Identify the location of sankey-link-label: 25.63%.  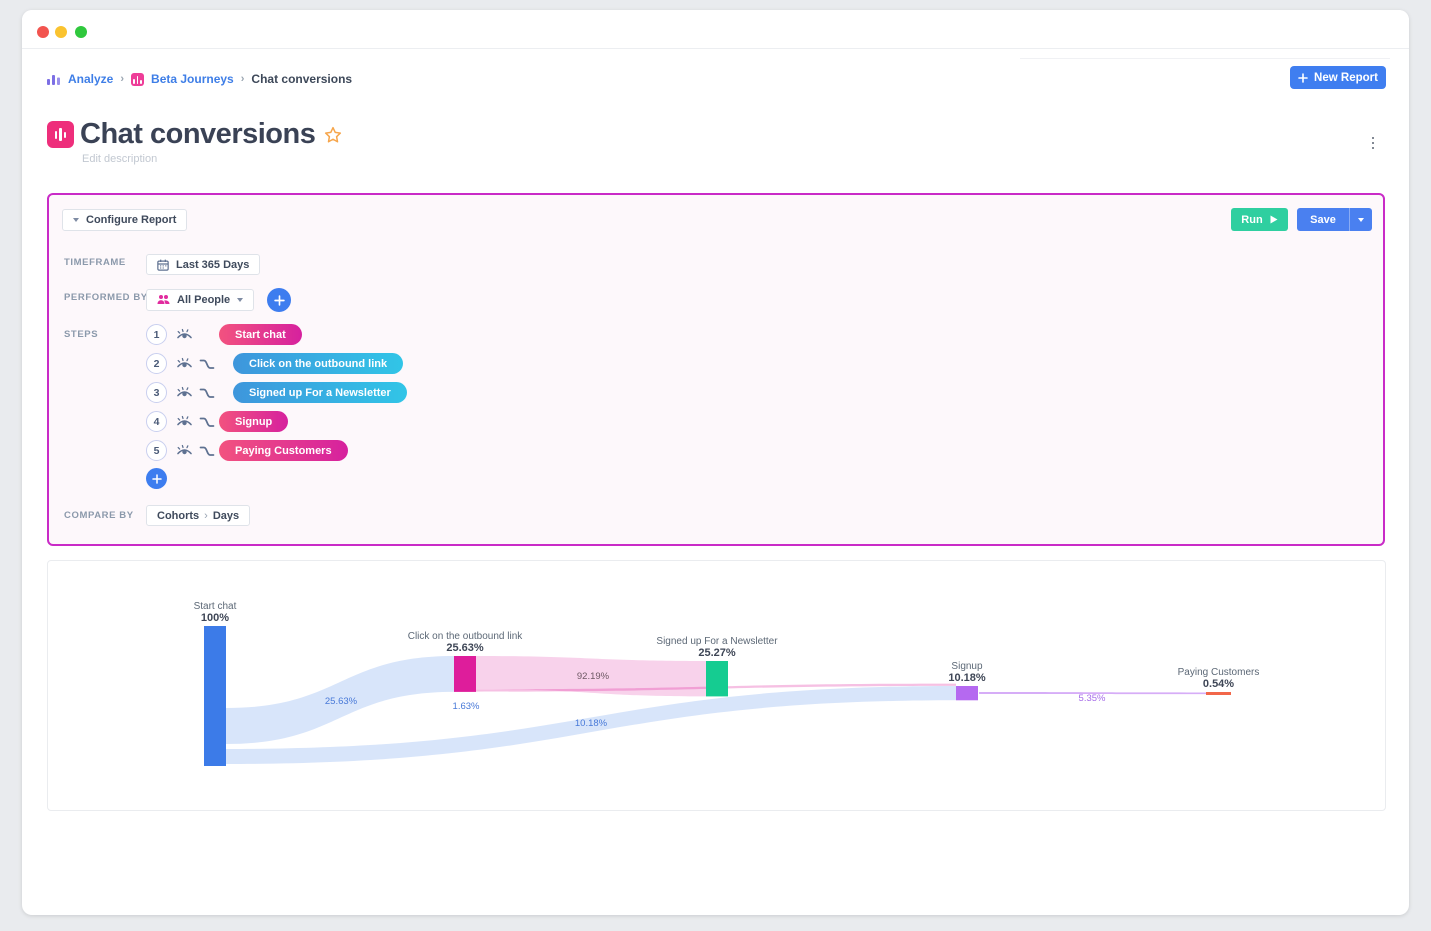
(341, 701).